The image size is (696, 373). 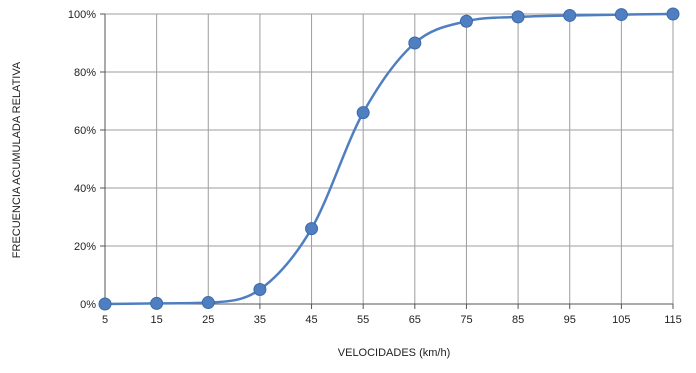 I want to click on x-tick-label: 15, so click(x=157, y=320).